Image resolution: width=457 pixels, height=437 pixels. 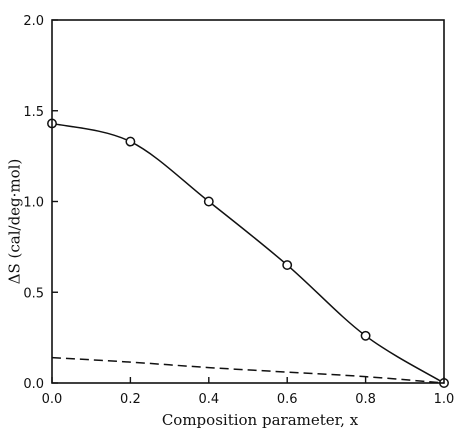 What do you see at coordinates (33, 21) in the screenshot?
I see `y-tick-label: 2.0` at bounding box center [33, 21].